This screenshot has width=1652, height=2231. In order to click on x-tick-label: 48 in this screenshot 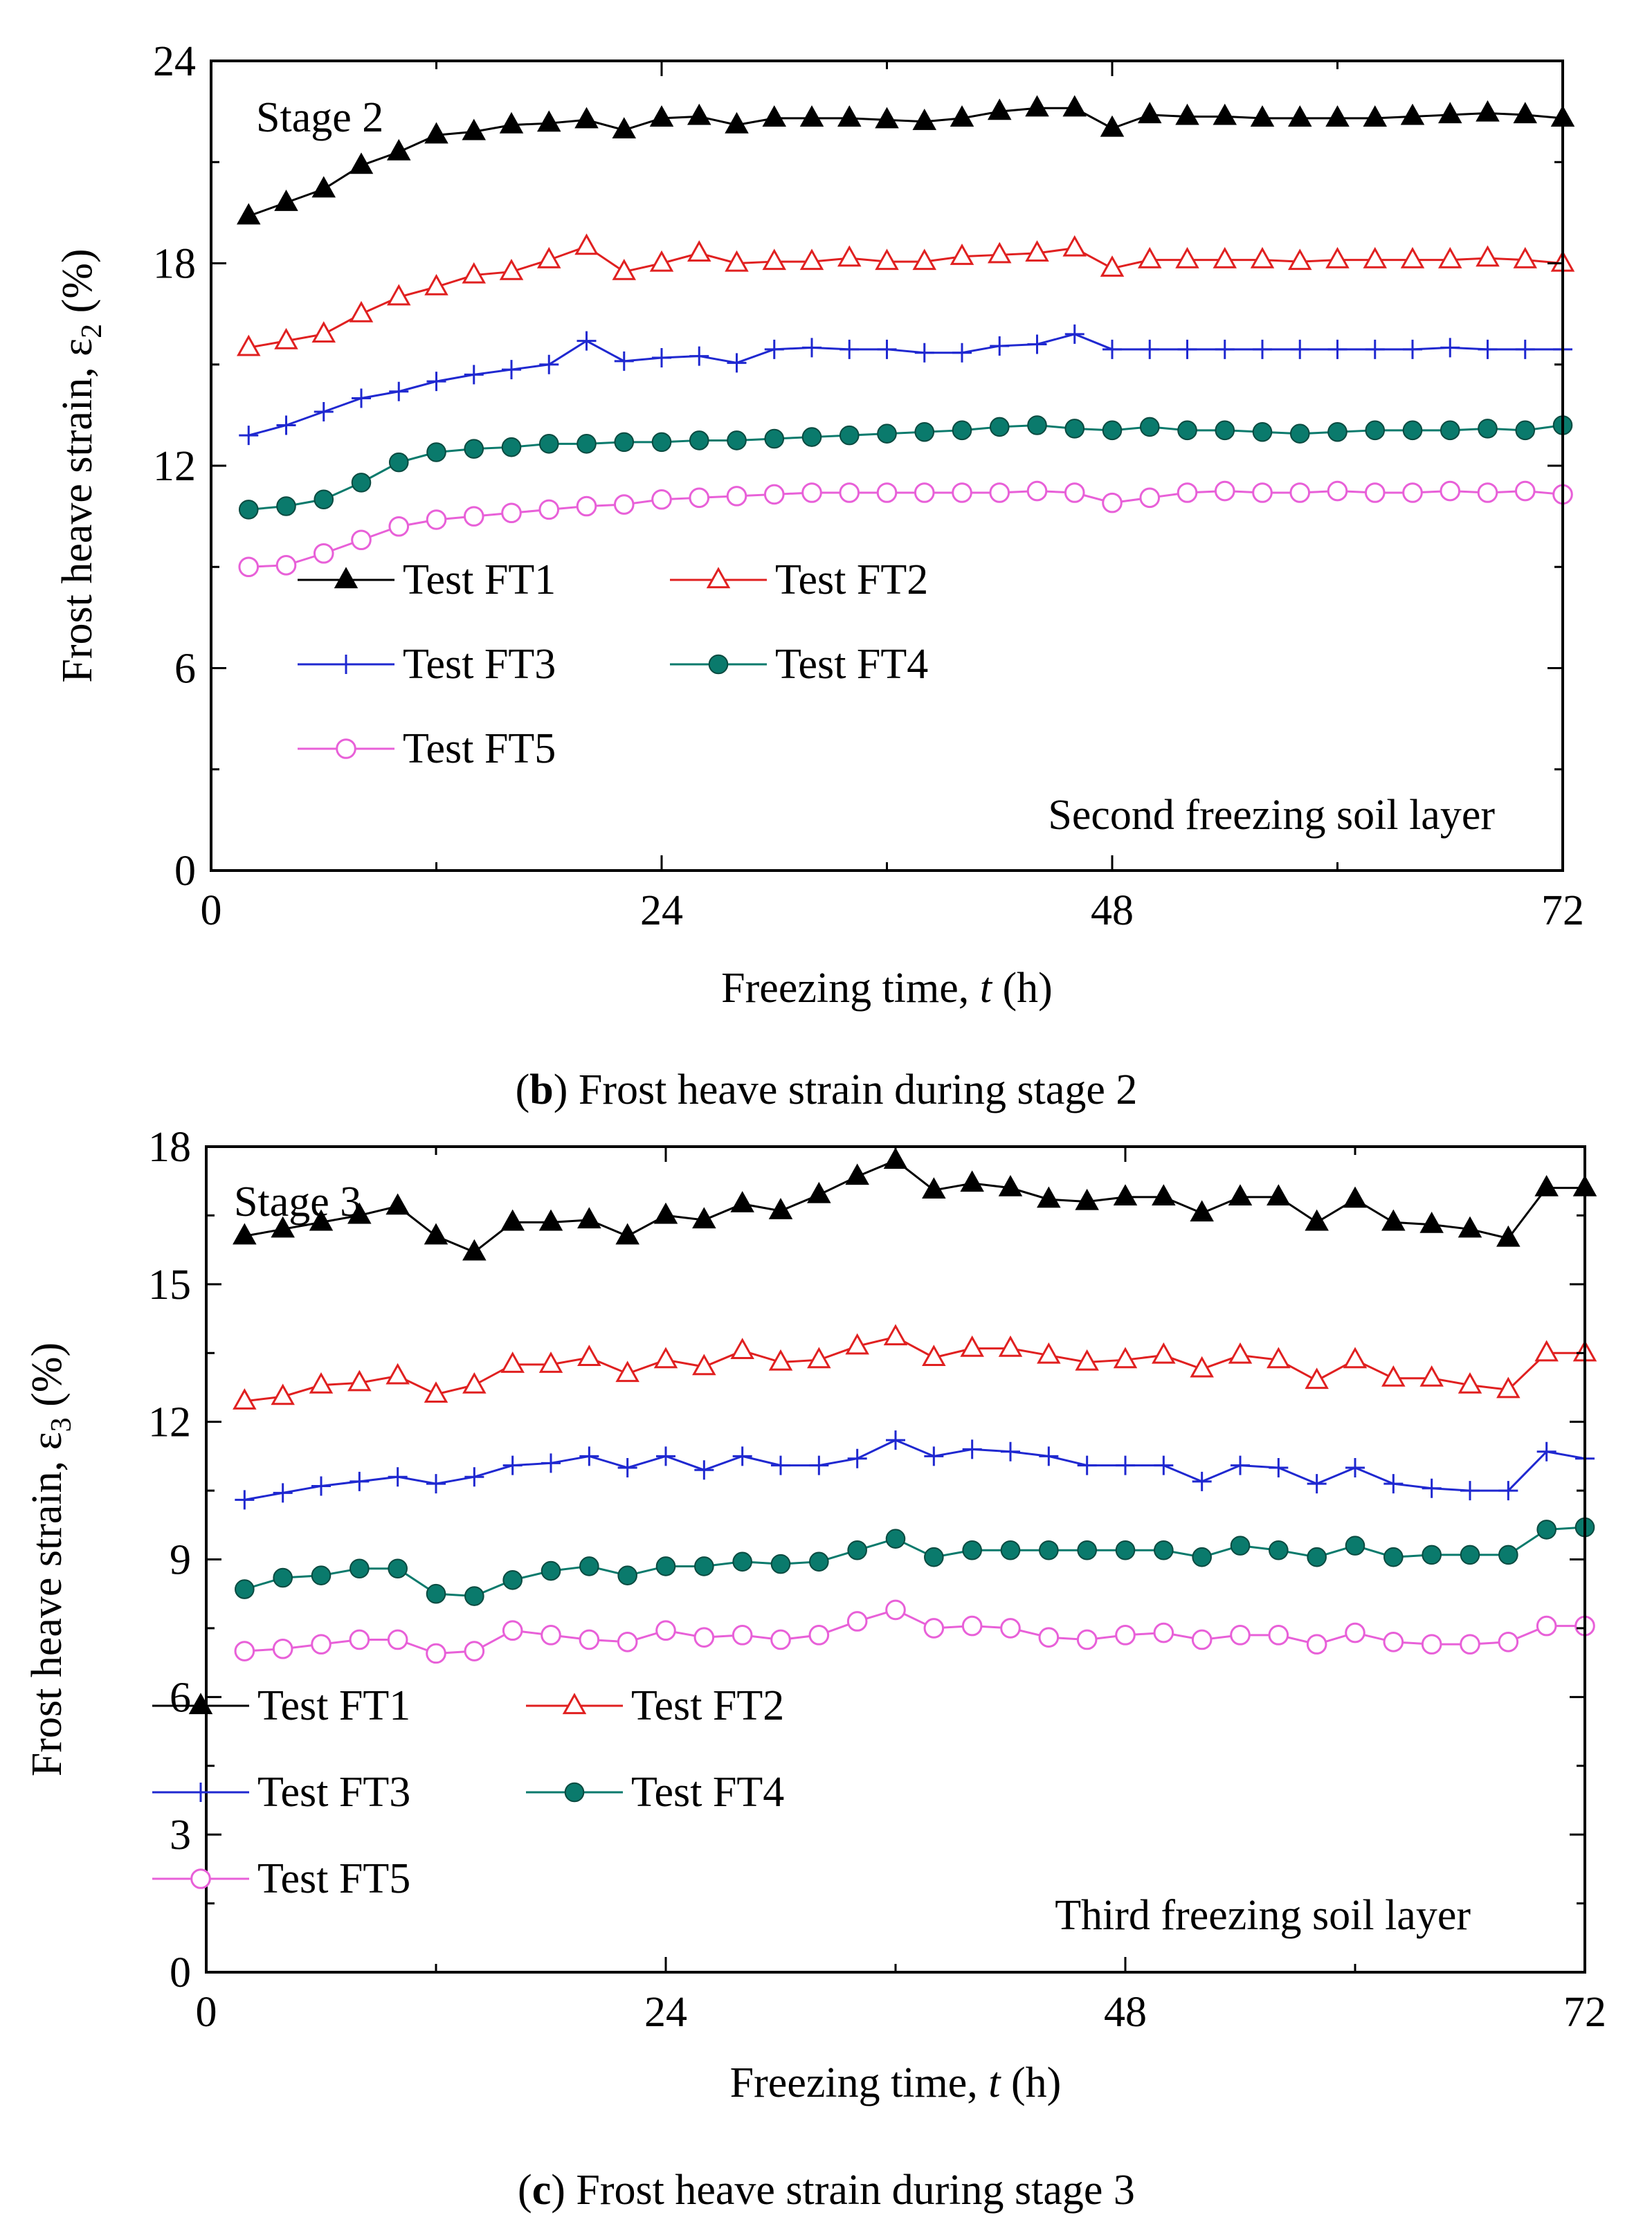, I will do `click(1112, 910)`.